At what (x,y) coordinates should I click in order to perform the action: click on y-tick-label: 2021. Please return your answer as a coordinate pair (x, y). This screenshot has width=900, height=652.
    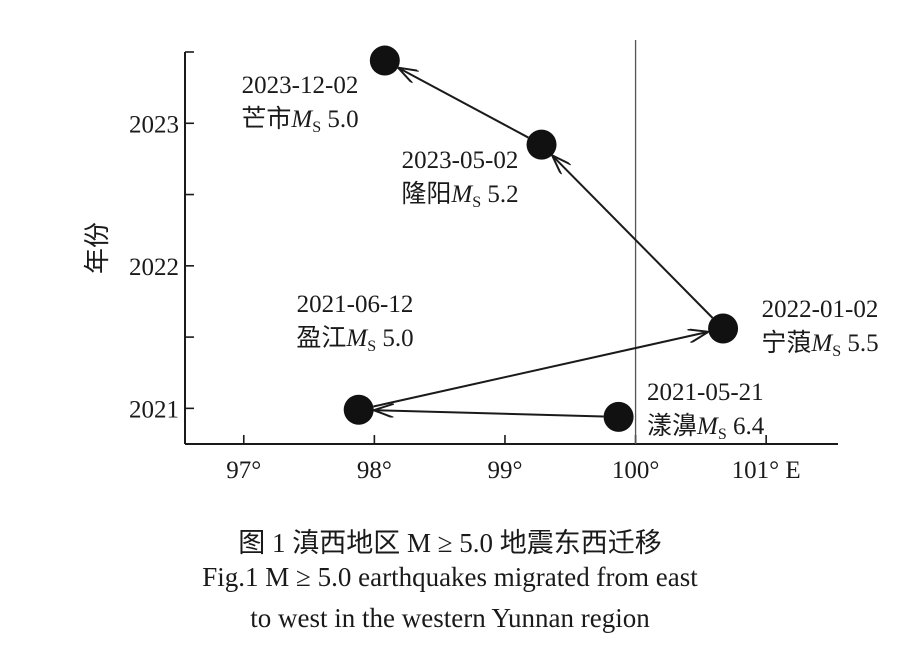
    Looking at the image, I should click on (154, 409).